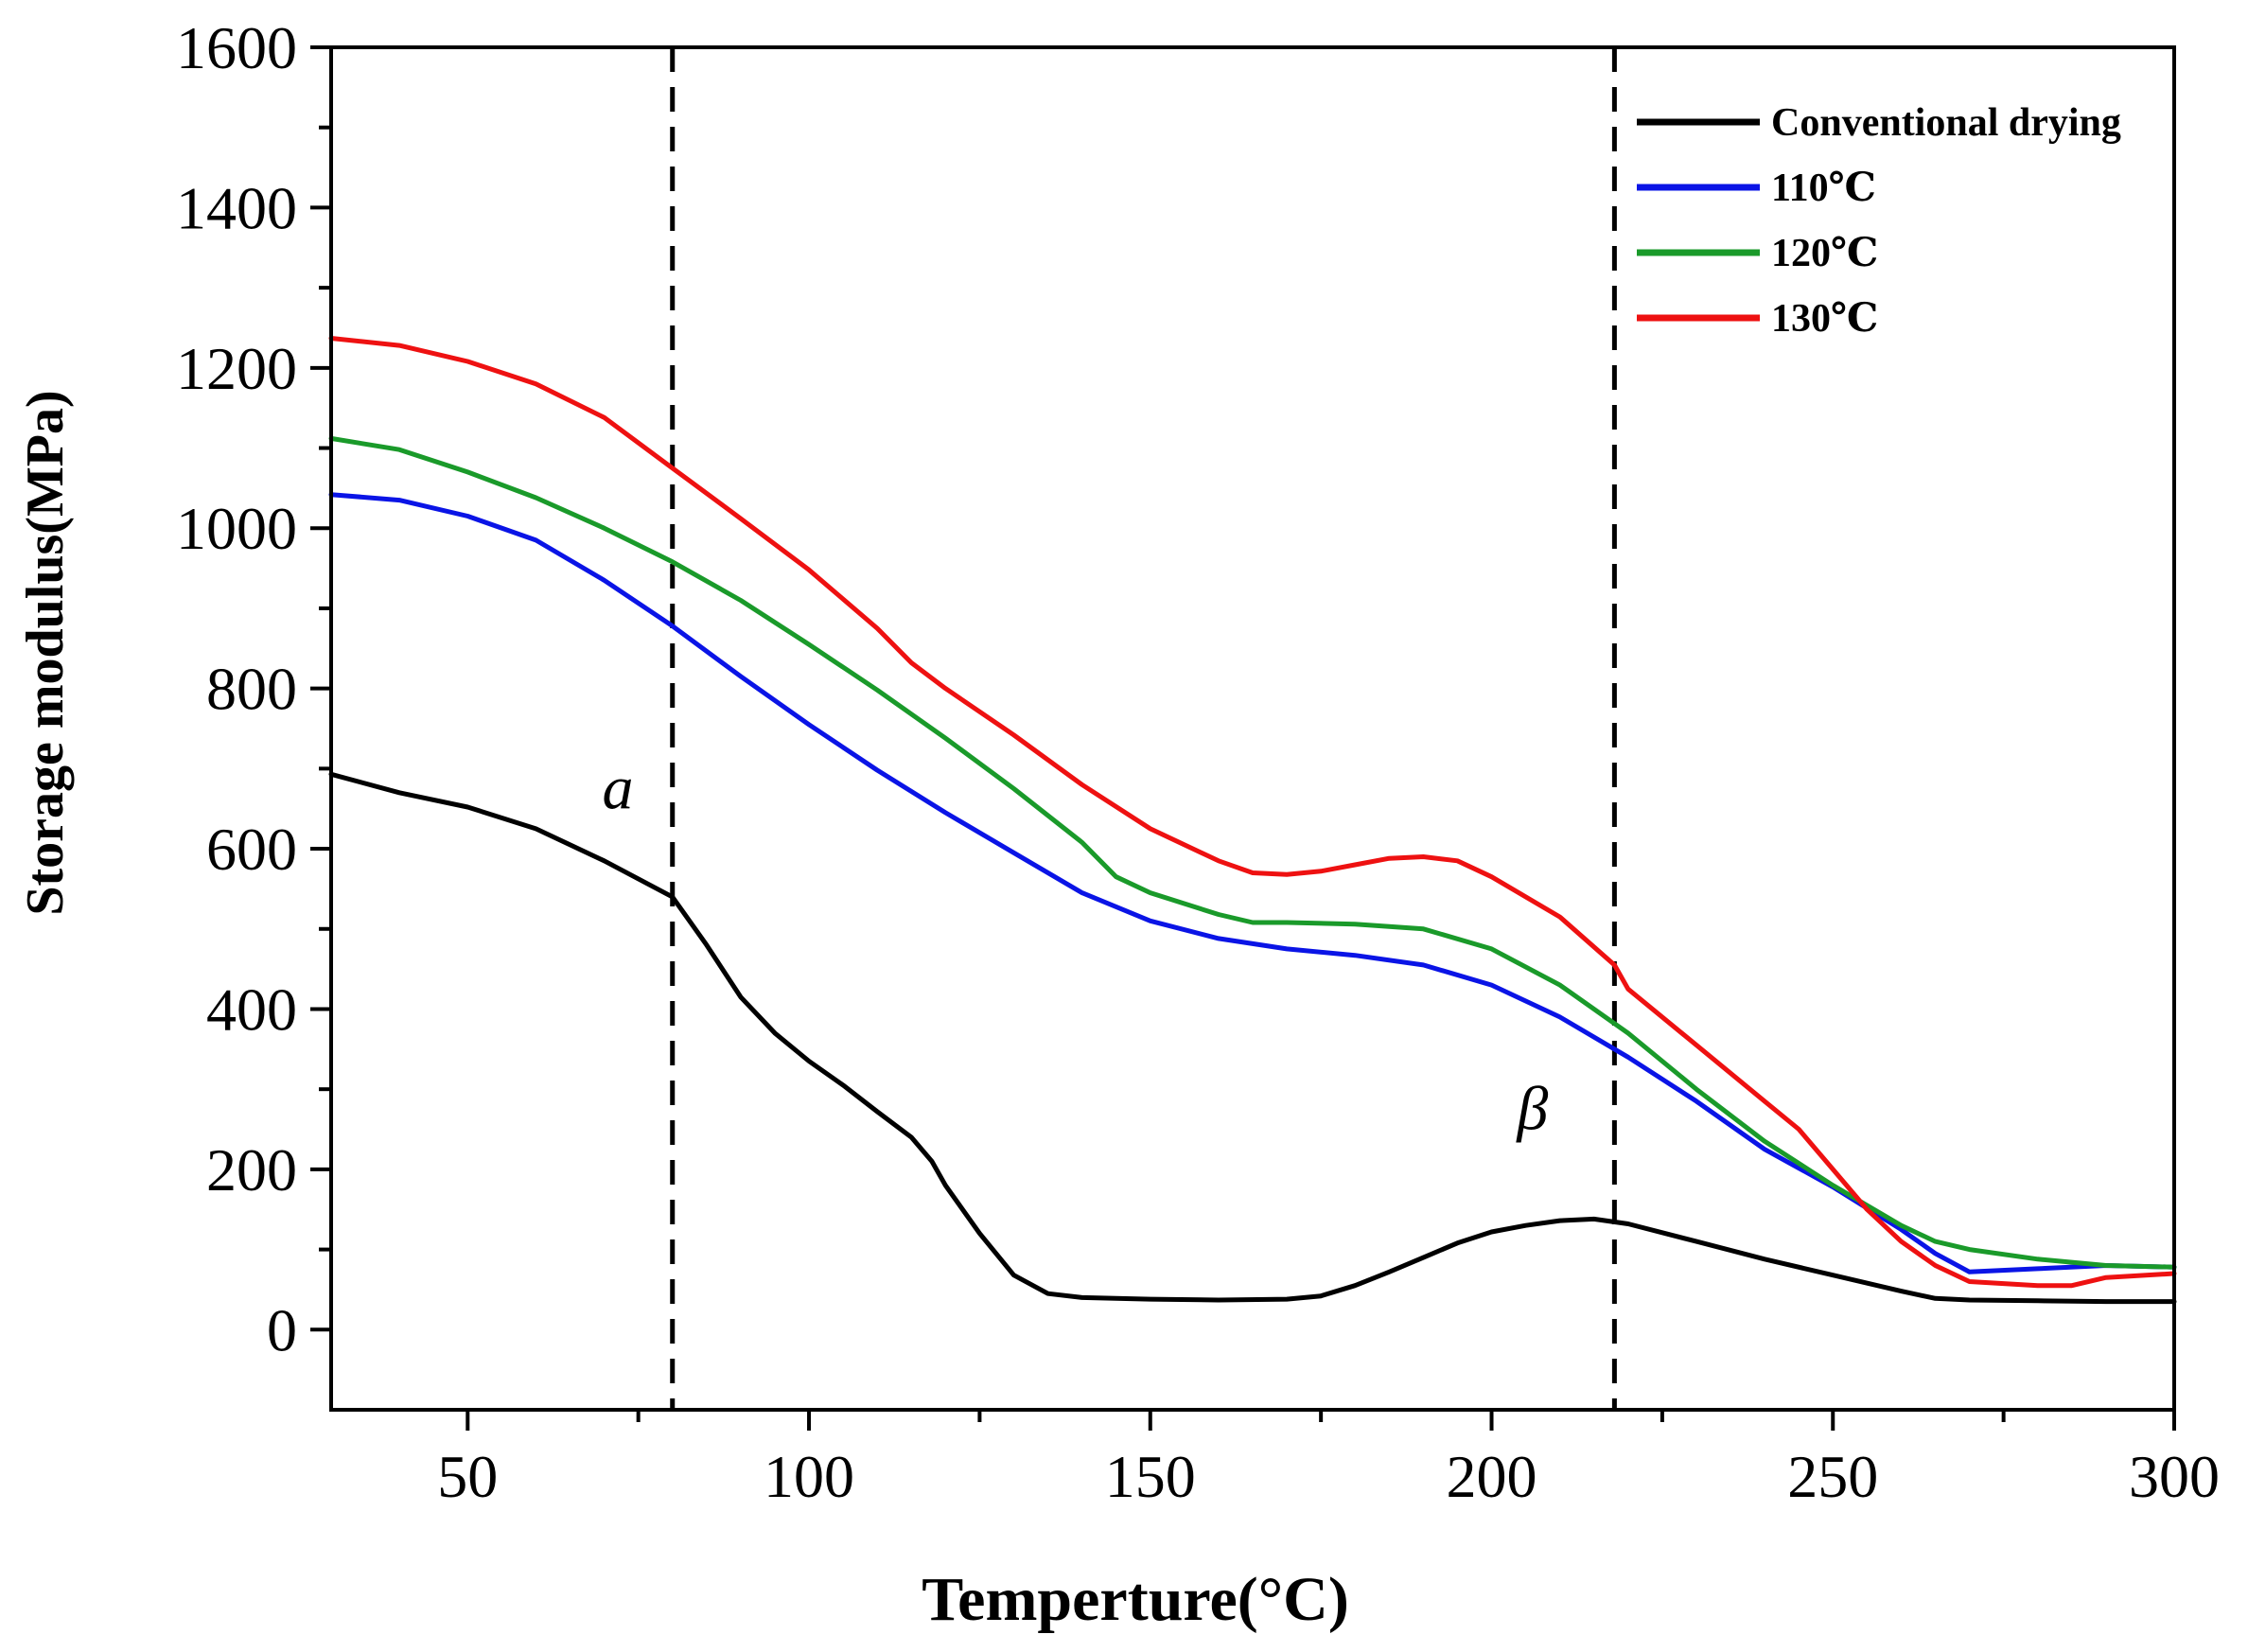  What do you see at coordinates (1531, 1109) in the screenshot?
I see `annotation-beta: β` at bounding box center [1531, 1109].